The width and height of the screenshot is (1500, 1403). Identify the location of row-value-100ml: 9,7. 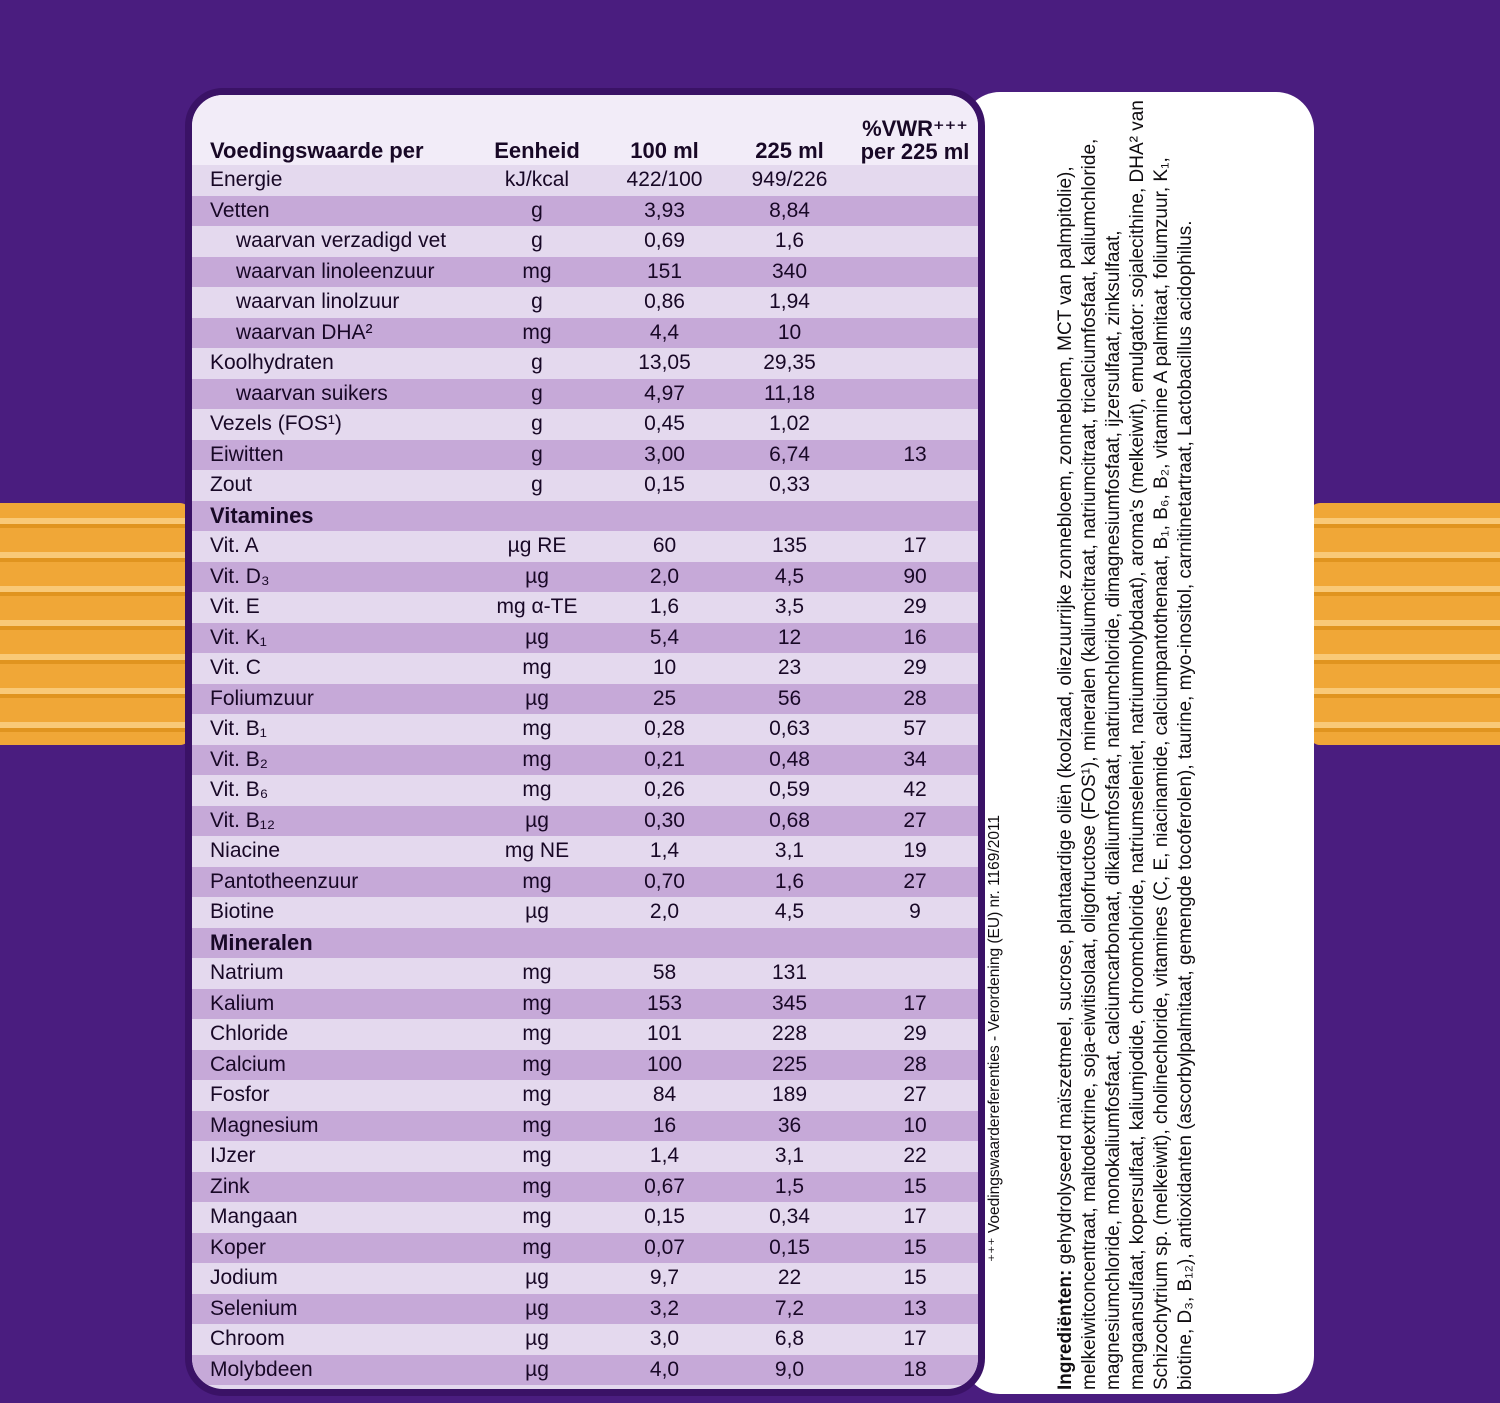
(664, 1277).